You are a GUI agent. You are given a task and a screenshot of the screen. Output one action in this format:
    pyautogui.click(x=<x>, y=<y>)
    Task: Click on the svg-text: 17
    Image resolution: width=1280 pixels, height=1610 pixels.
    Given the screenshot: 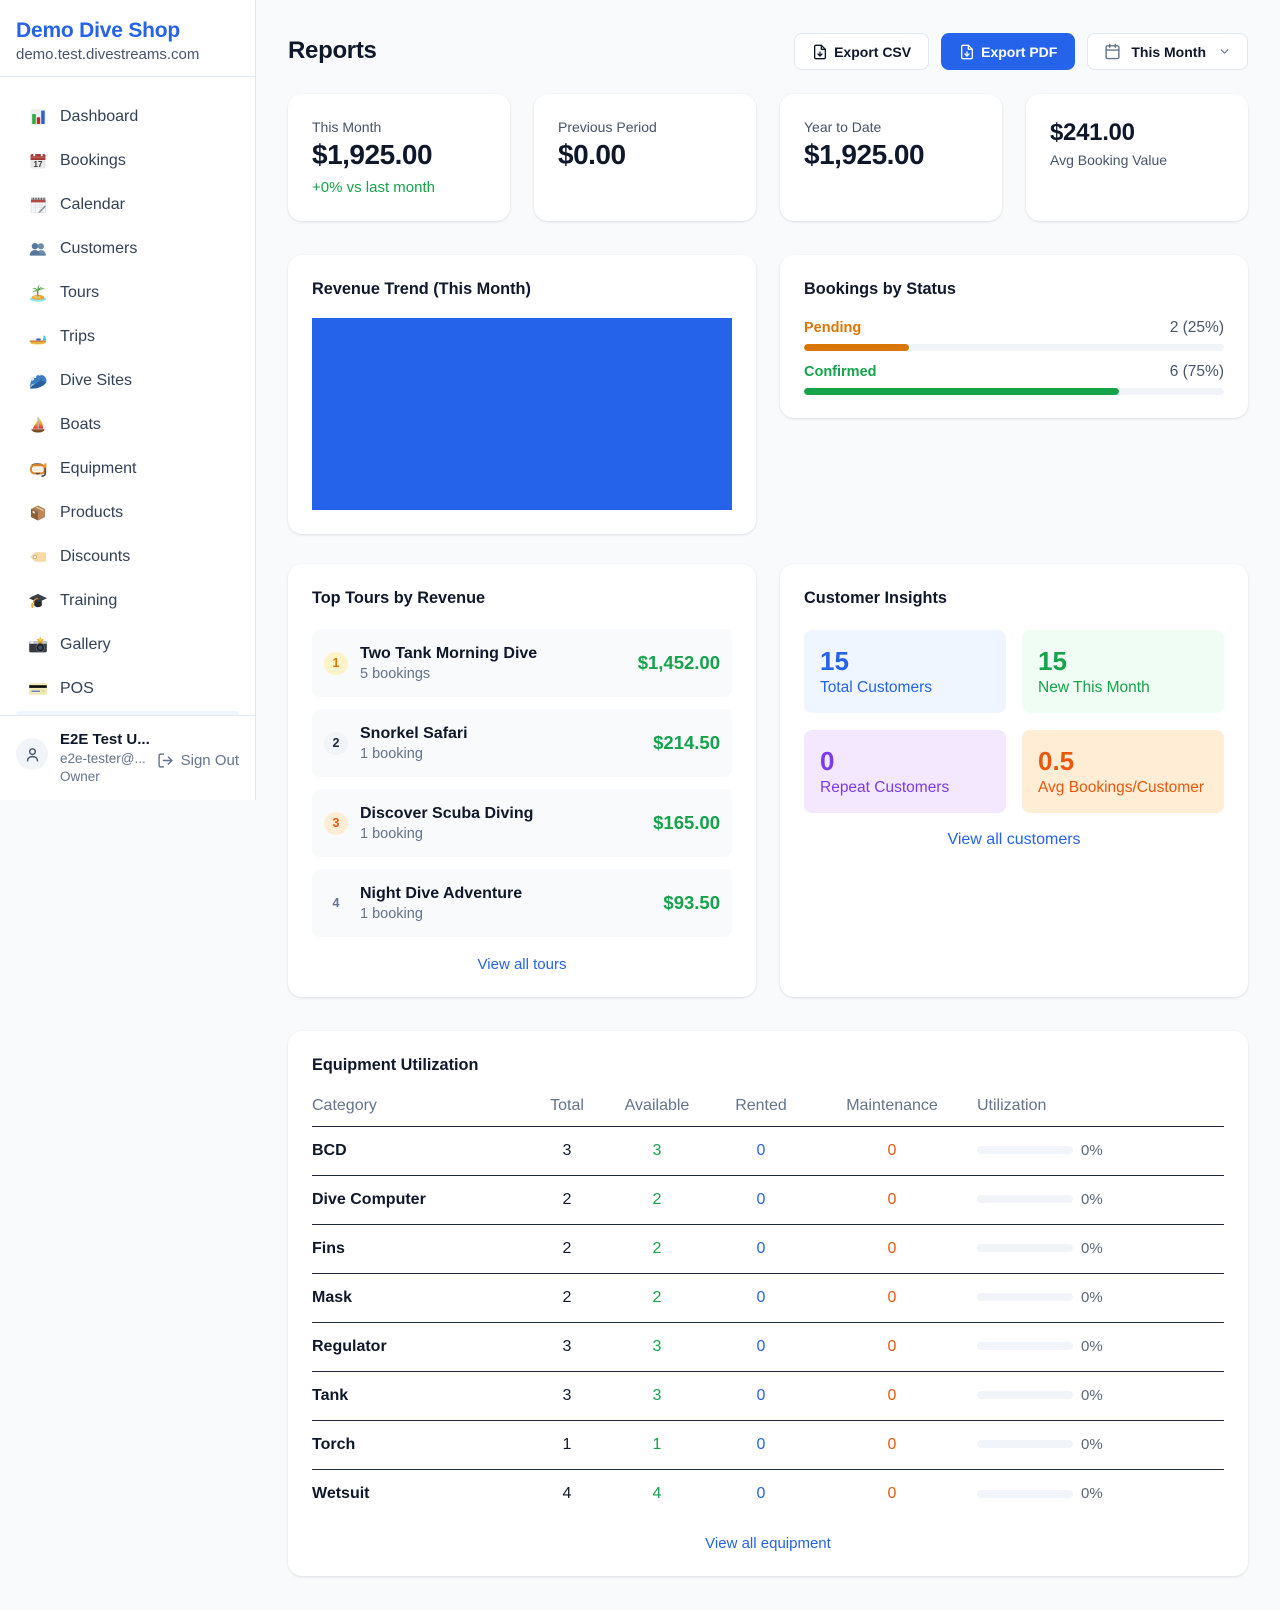 What is the action you would take?
    pyautogui.click(x=38, y=164)
    